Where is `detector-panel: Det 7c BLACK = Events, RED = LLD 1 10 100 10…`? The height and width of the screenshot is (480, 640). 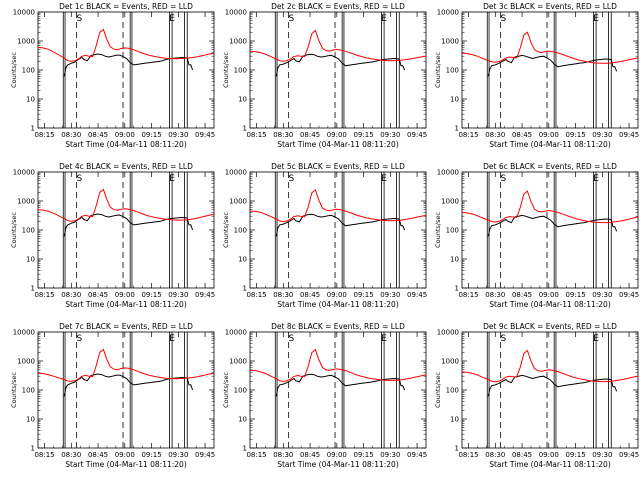 detector-panel: Det 7c BLACK = Events, RED = LLD 1 10 100 10… is located at coordinates (112, 395).